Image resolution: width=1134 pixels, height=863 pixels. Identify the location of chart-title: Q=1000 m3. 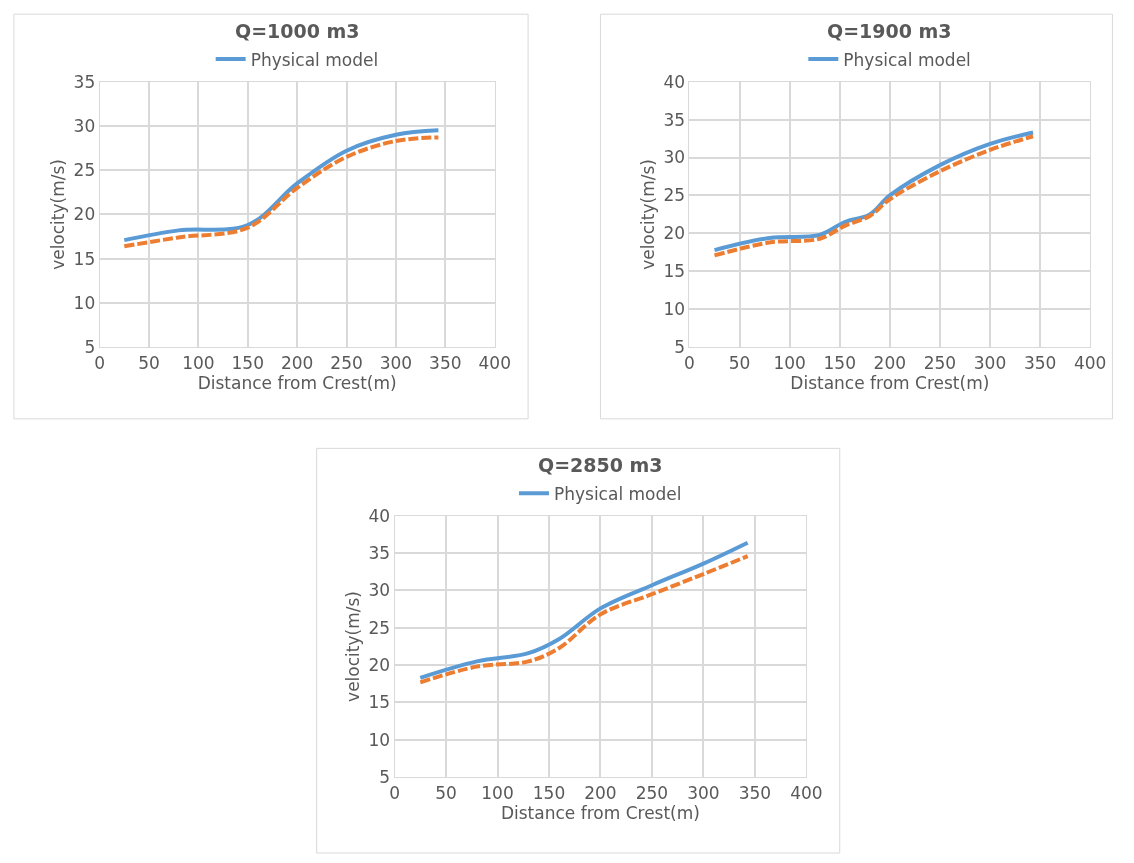
(297, 31).